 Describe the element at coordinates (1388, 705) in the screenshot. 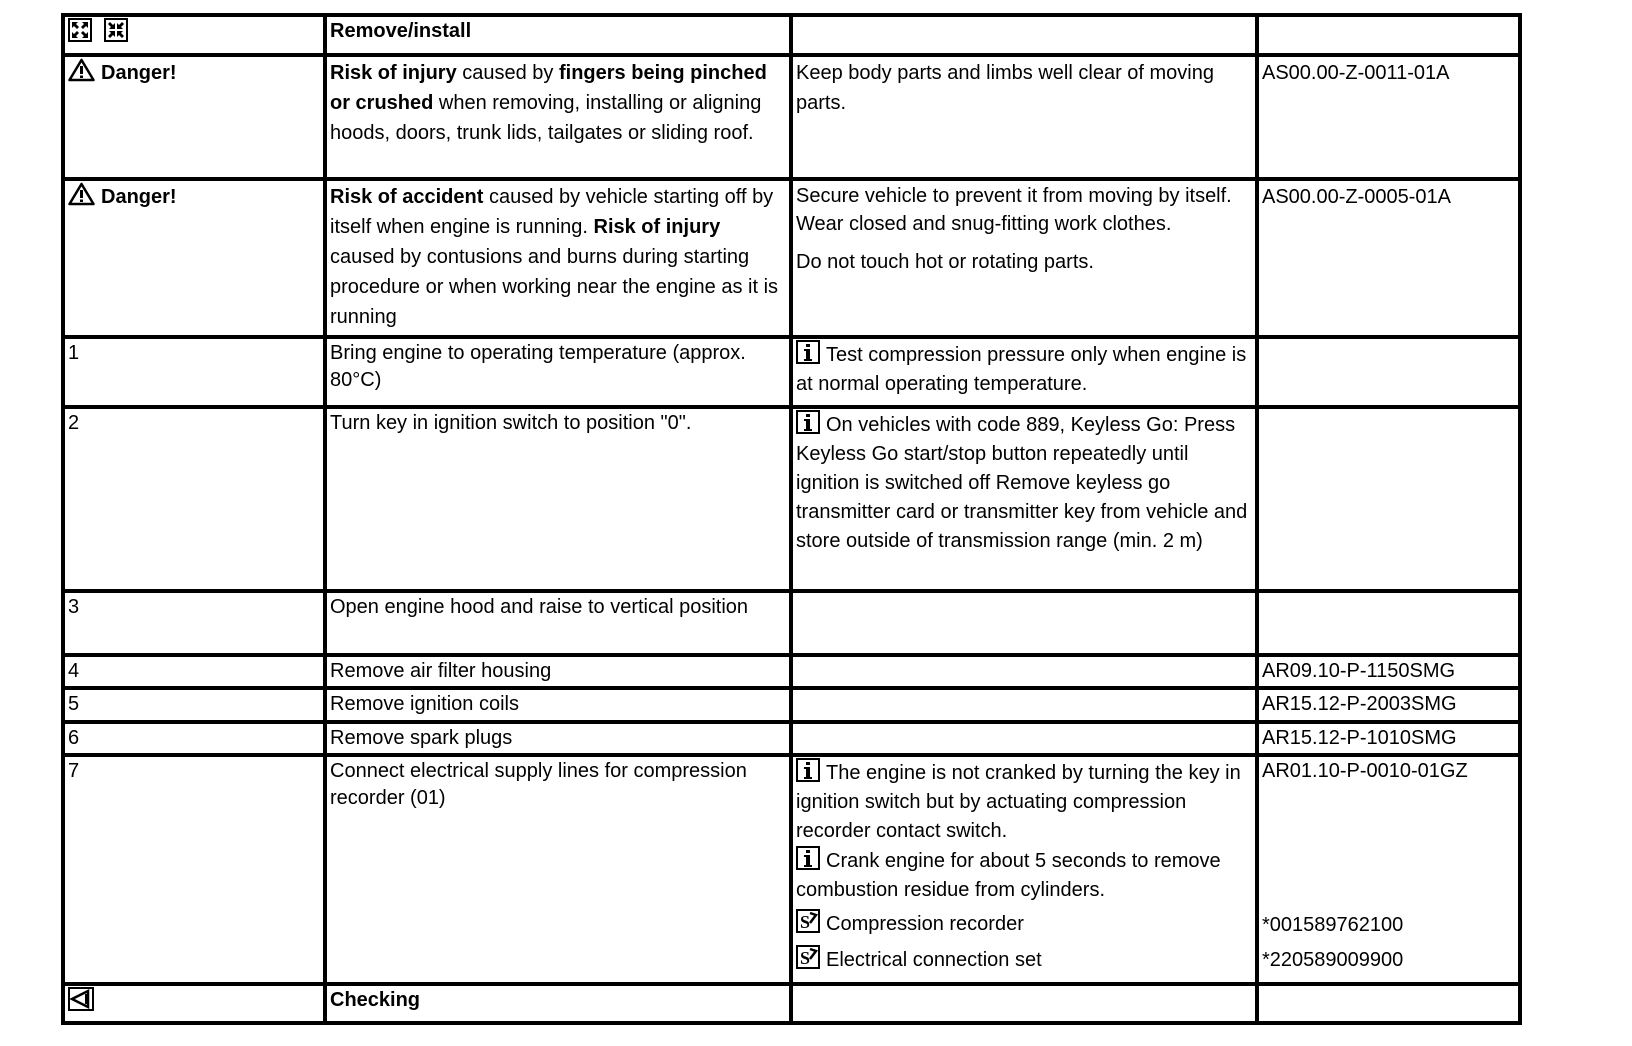

I see `document-reference-link: AR15.12-P-2003SMG` at that location.